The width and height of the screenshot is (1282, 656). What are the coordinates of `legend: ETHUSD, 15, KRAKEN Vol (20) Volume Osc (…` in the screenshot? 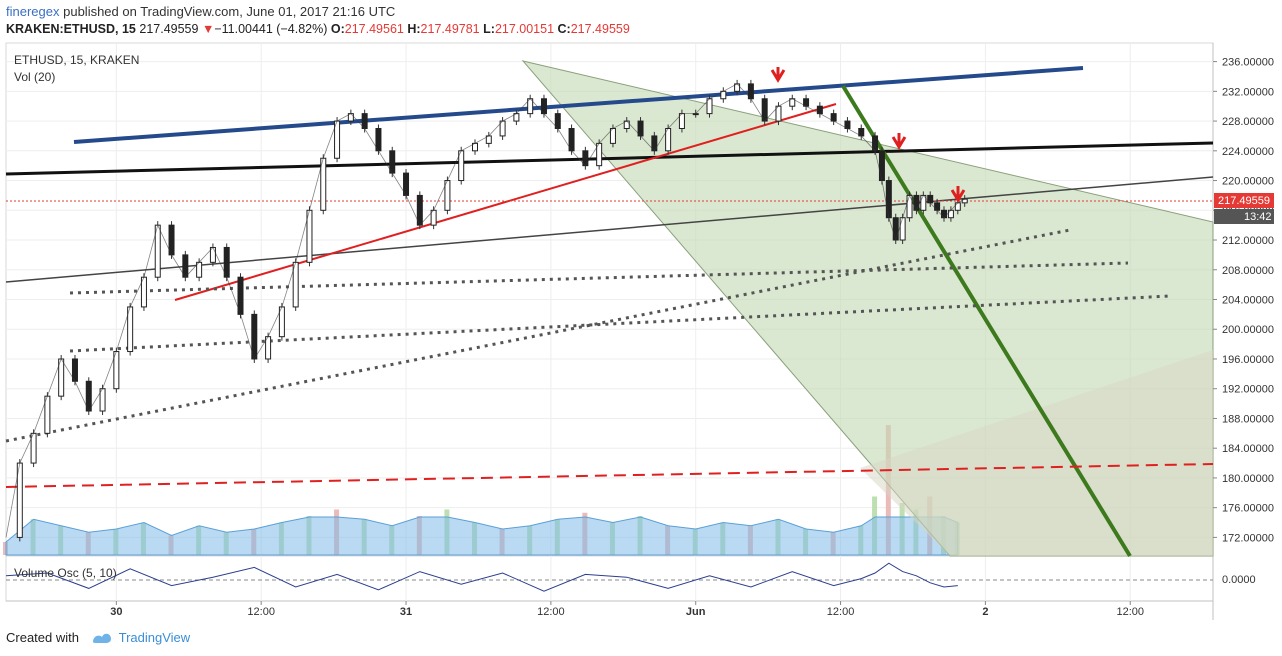 It's located at (76, 316).